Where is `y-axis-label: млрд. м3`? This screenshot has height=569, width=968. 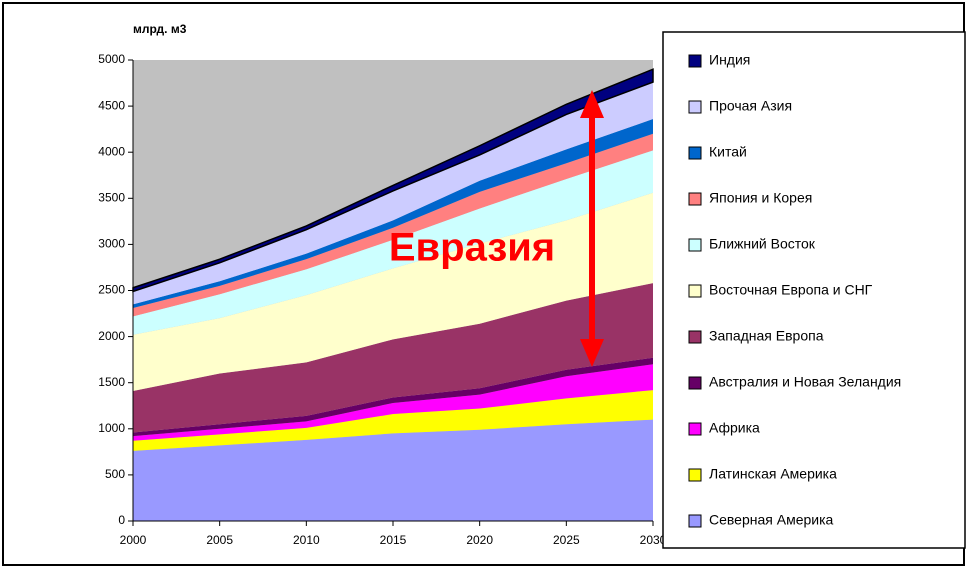 y-axis-label: млрд. м3 is located at coordinates (160, 29).